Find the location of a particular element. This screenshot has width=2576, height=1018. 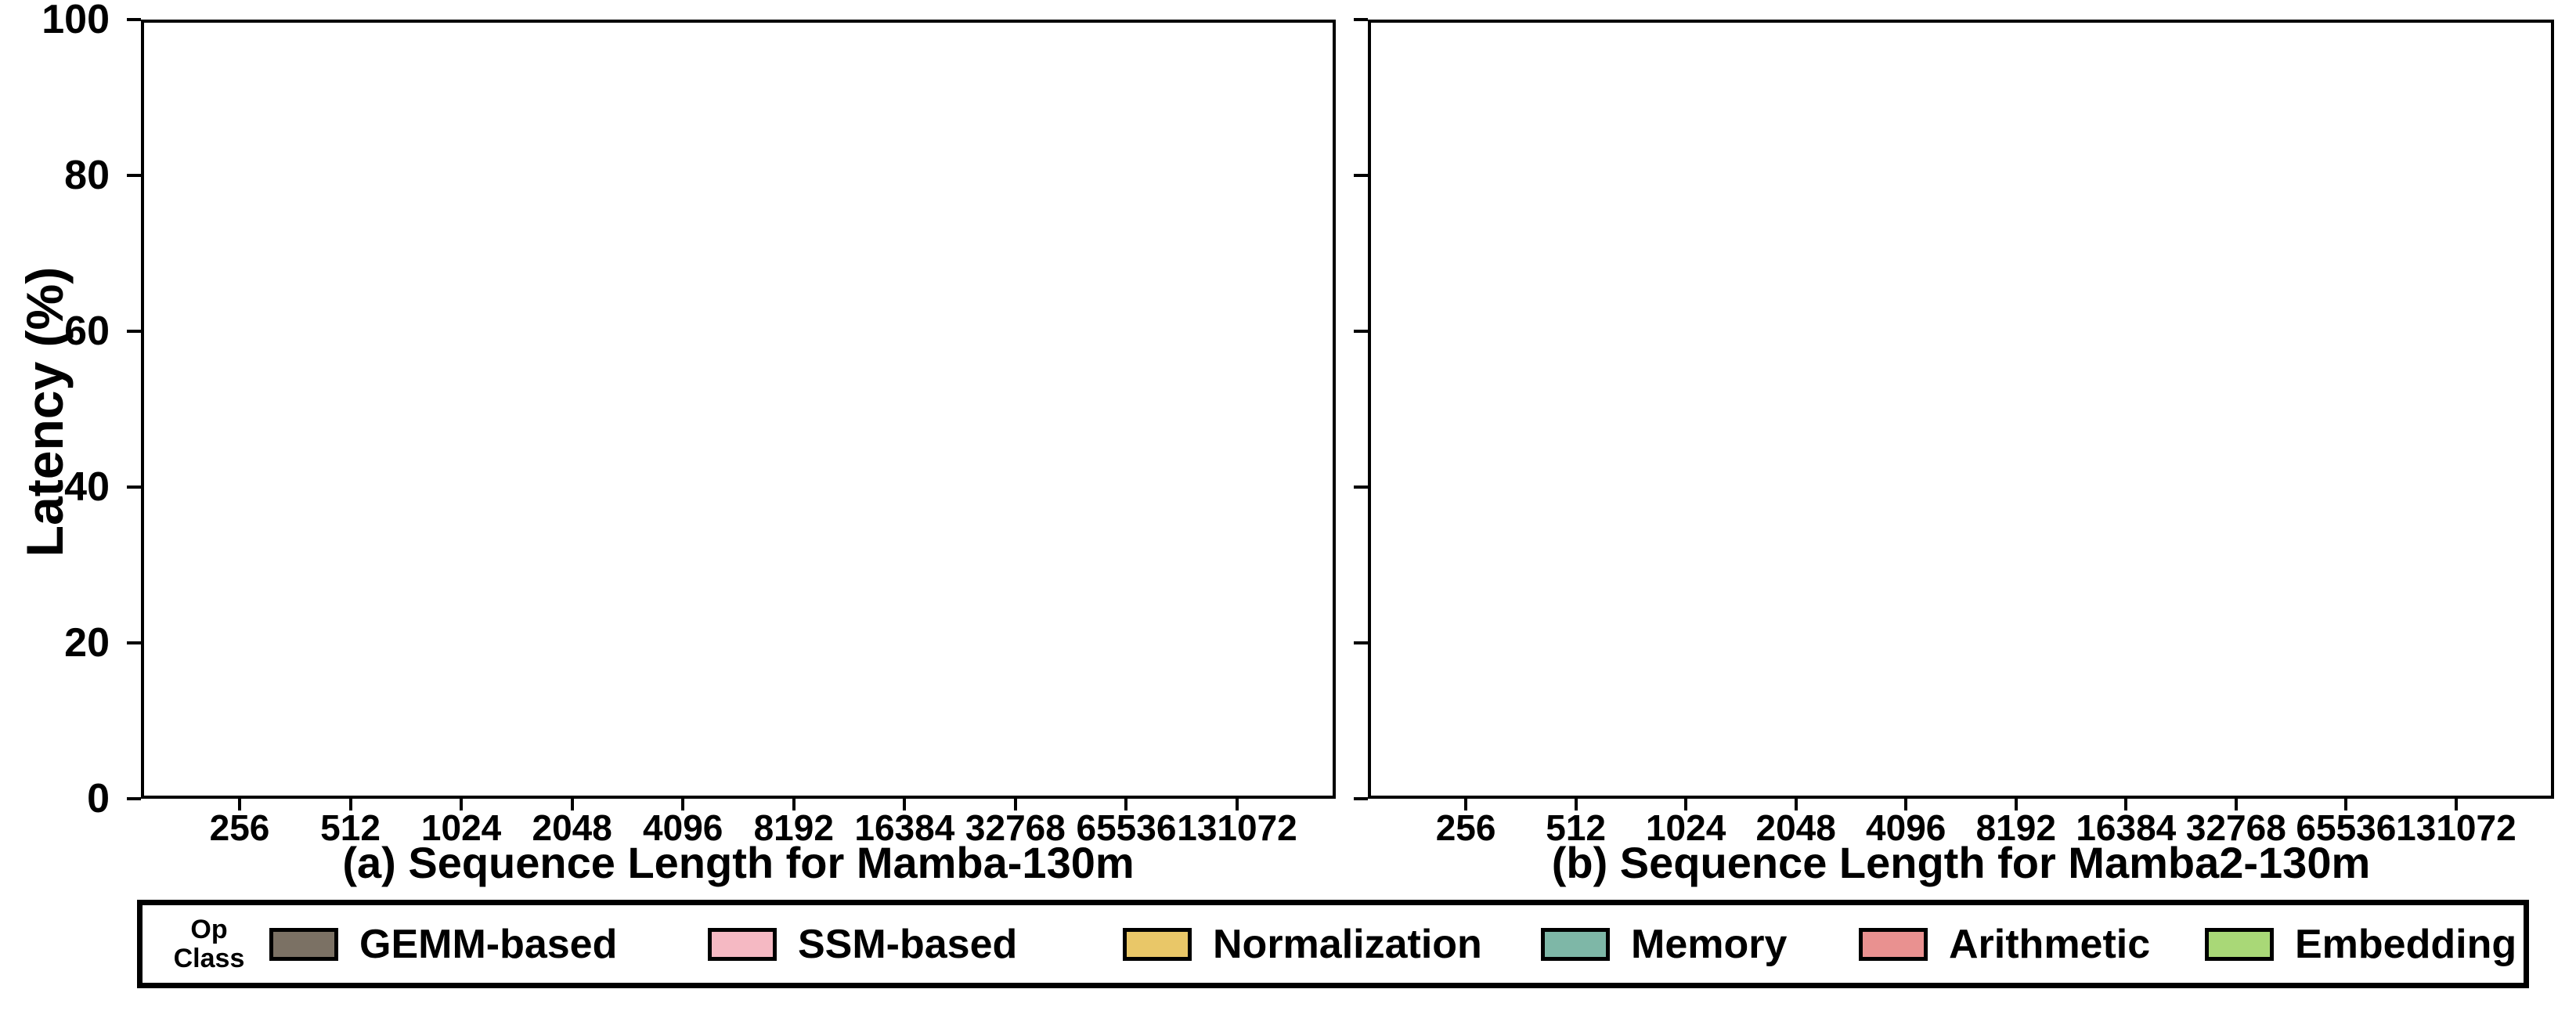

y-tick-label: 80 is located at coordinates (87, 175).